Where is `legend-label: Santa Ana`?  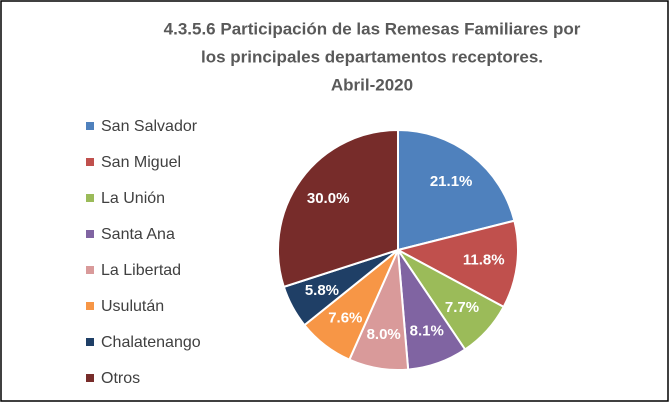
legend-label: Santa Ana is located at coordinates (138, 234).